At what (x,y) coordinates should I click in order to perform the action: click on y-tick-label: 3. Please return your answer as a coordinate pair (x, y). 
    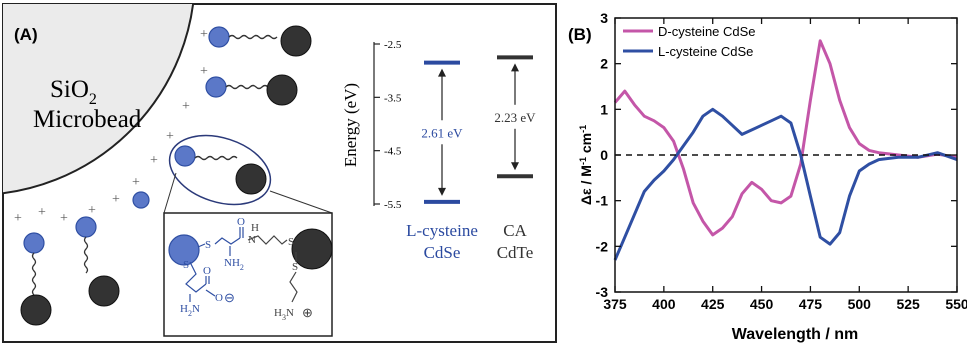
    Looking at the image, I should click on (604, 18).